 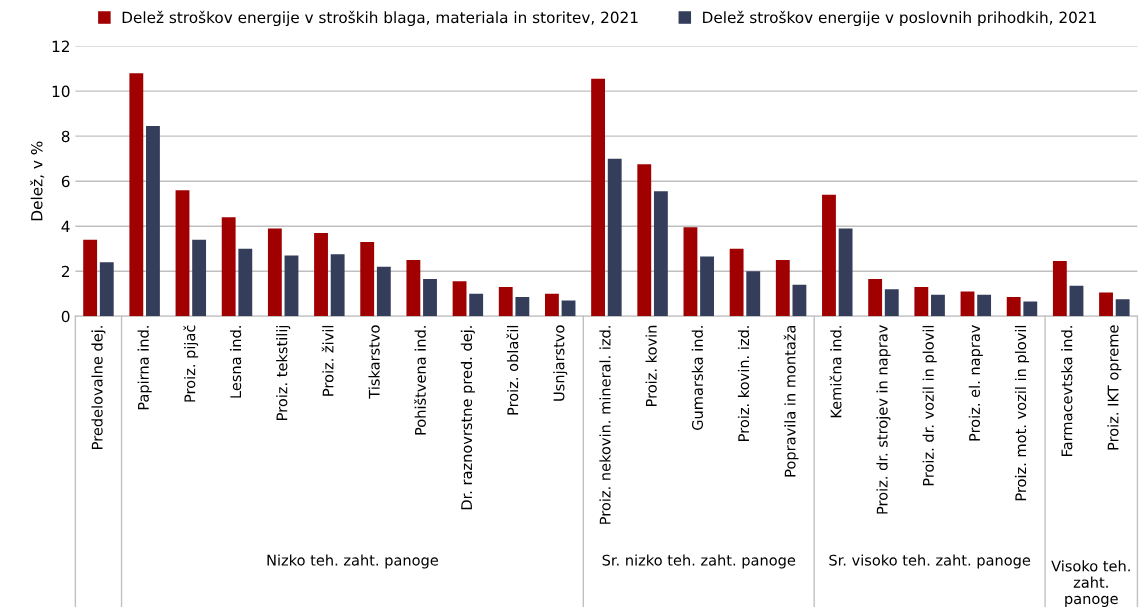 What do you see at coordinates (467, 418) in the screenshot?
I see `x-tick-label: Dr. raznovrstne pred. dej.` at bounding box center [467, 418].